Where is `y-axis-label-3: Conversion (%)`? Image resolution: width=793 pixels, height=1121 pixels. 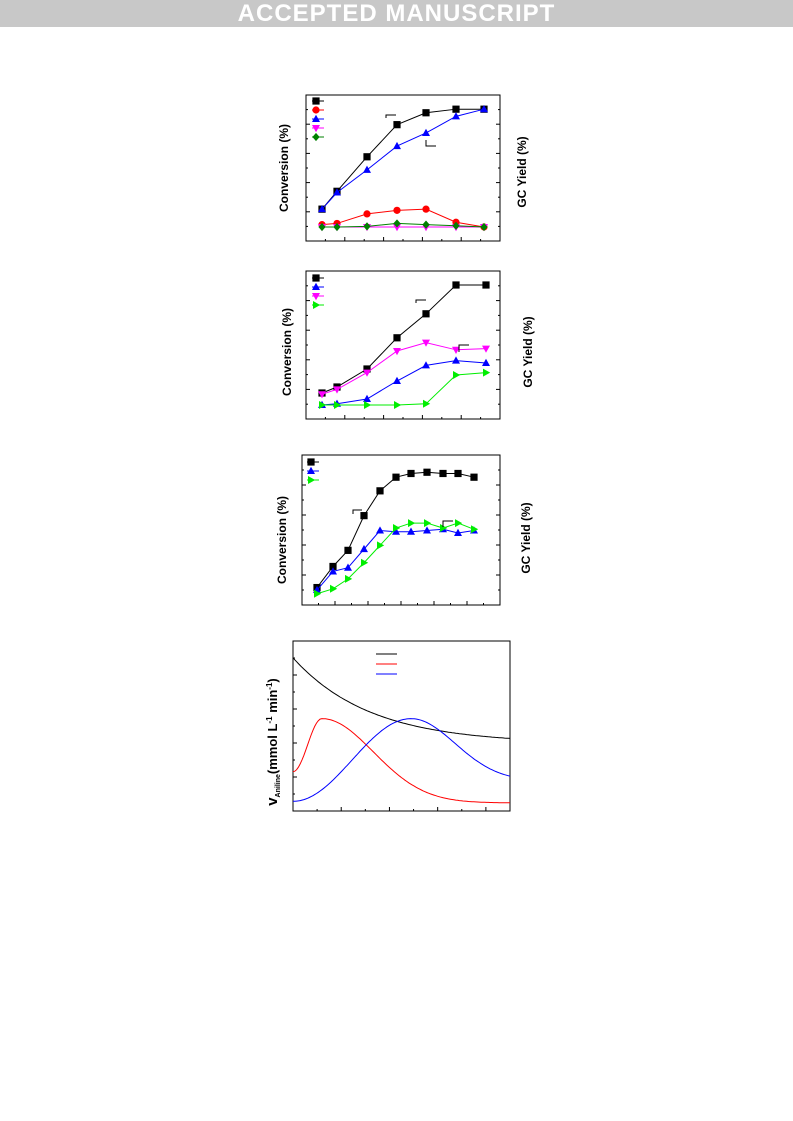 y-axis-label-3: Conversion (%) is located at coordinates (282, 540).